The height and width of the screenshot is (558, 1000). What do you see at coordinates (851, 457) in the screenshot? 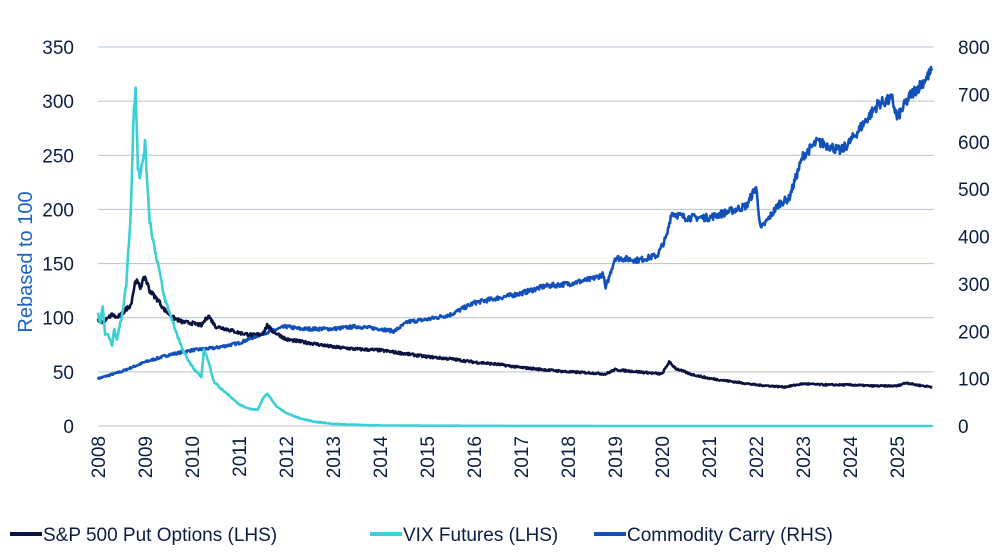
I see `x-tick-label: 2024` at bounding box center [851, 457].